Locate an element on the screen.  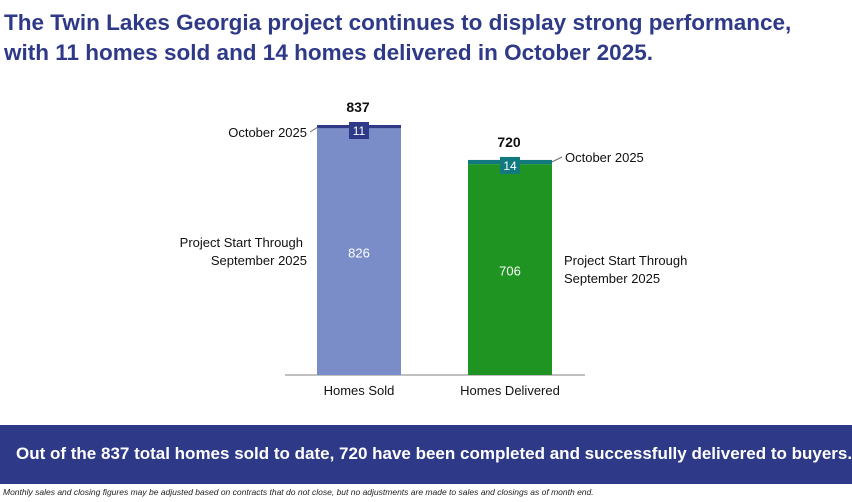
total-label-homes-delivered: 720 is located at coordinates (509, 142).